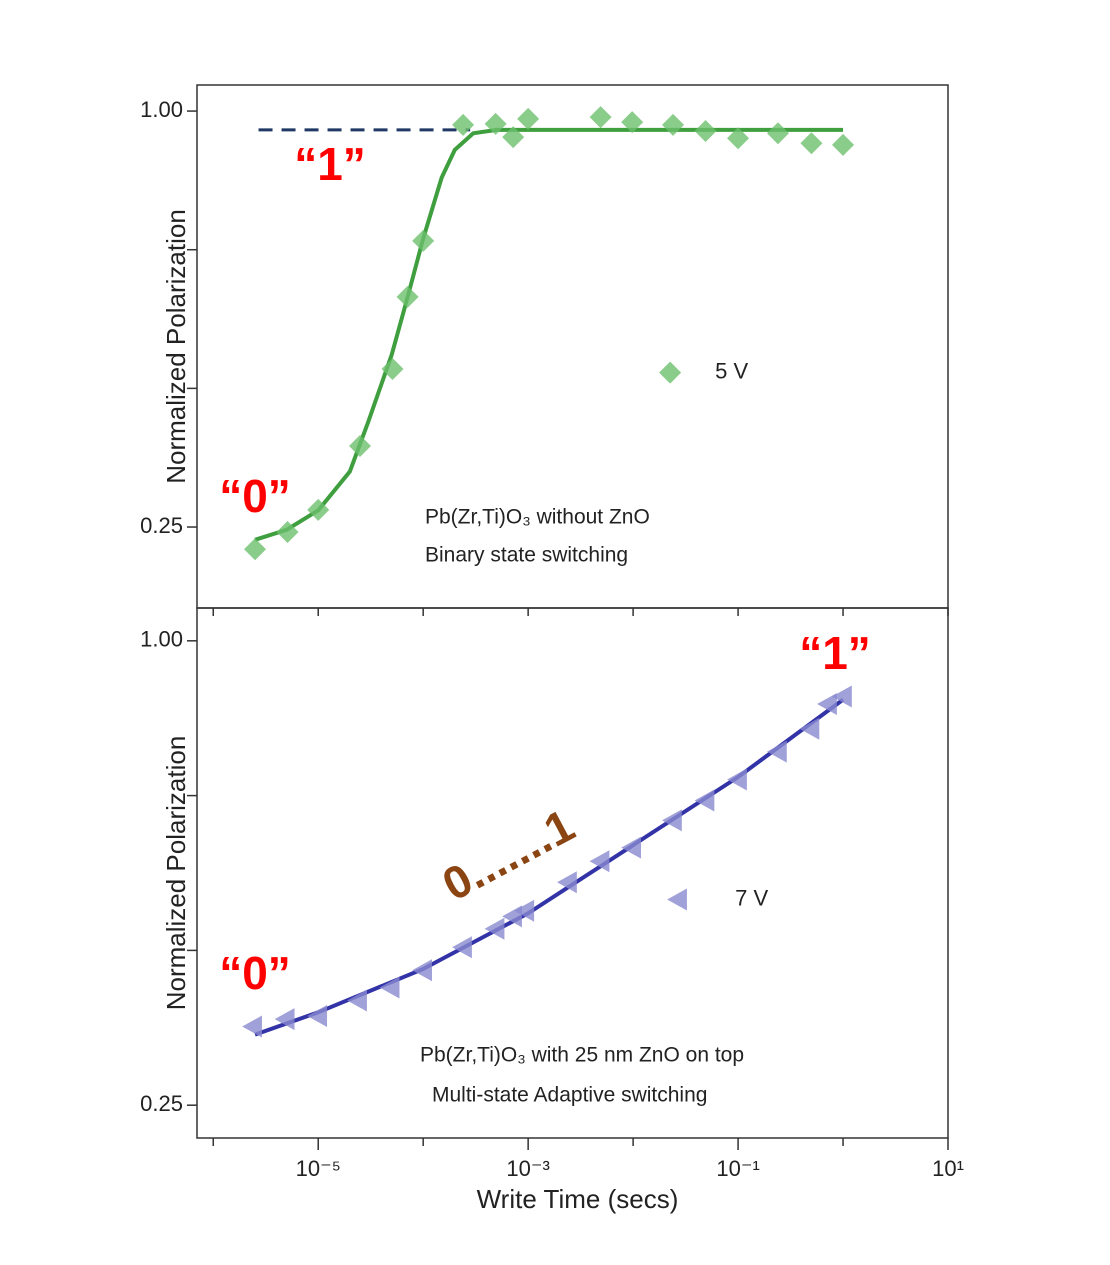  Describe the element at coordinates (751, 897) in the screenshot. I see `legend-label: 7 V` at that location.